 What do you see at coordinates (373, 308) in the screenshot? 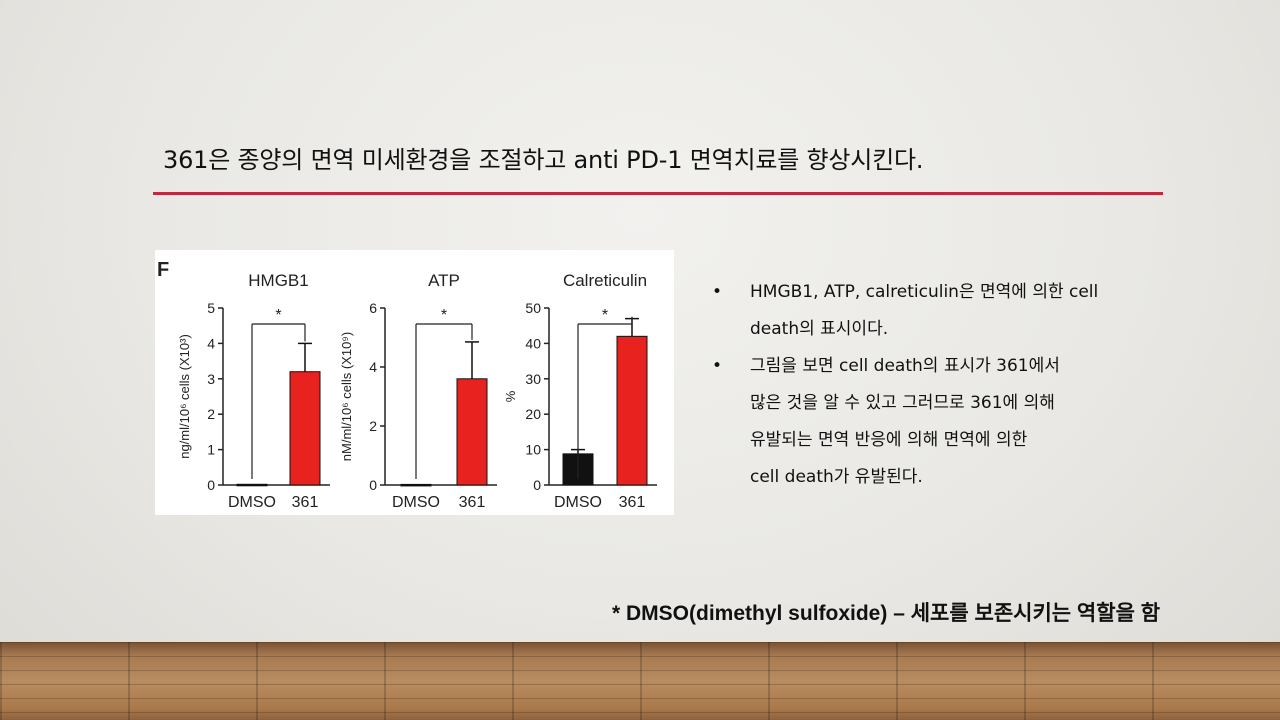
I see `y-tick-label: 6` at bounding box center [373, 308].